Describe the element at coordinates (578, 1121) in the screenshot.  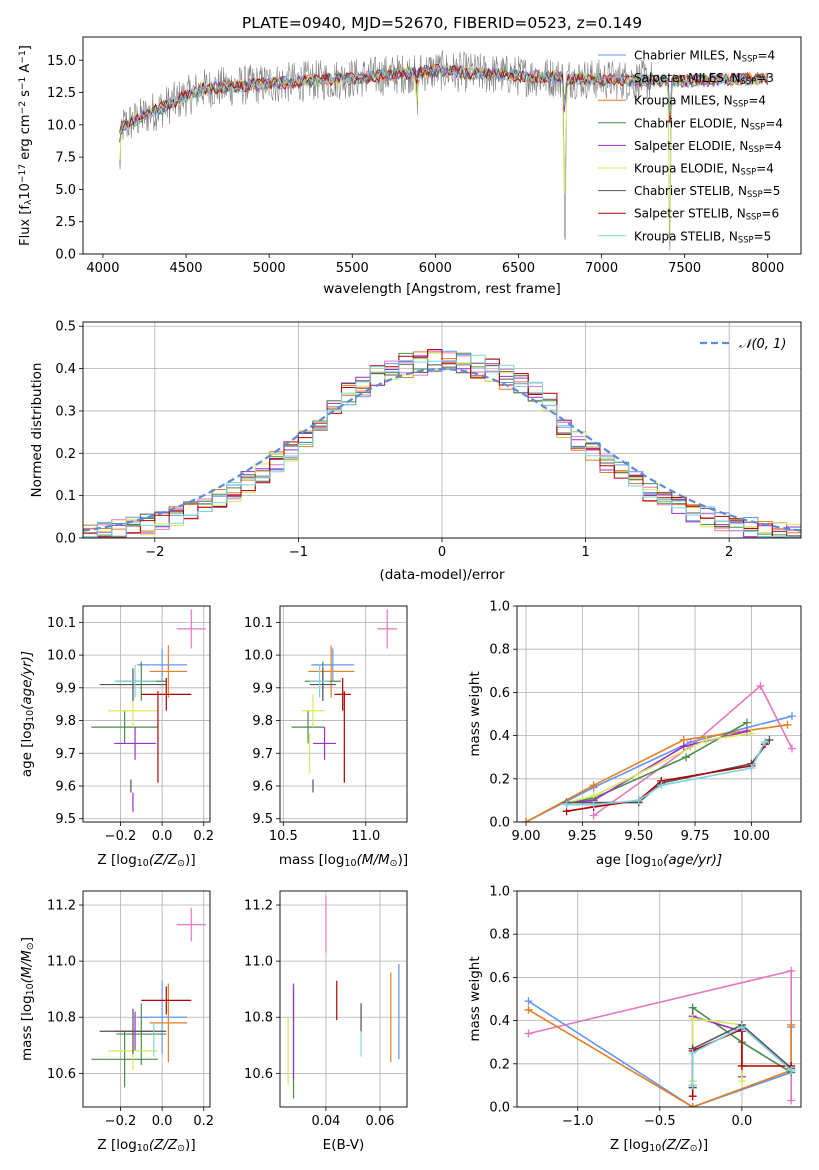
I see `weight-vs-Z-xtick-label-0: −1.0` at that location.